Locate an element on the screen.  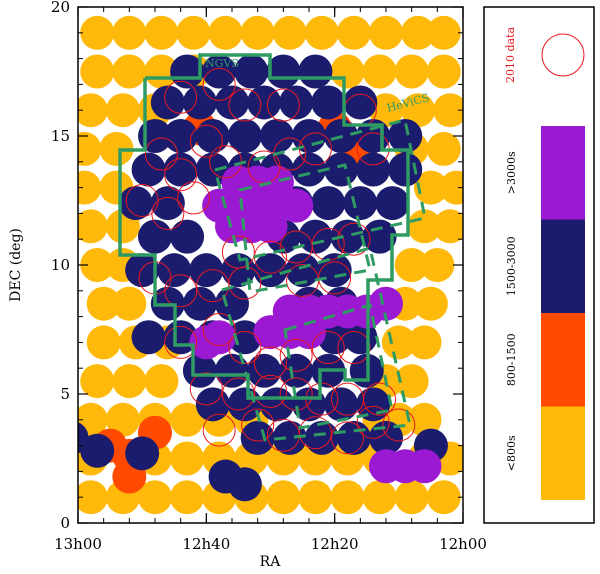
hevics-box-southcentral is located at coordinates (338, 366).